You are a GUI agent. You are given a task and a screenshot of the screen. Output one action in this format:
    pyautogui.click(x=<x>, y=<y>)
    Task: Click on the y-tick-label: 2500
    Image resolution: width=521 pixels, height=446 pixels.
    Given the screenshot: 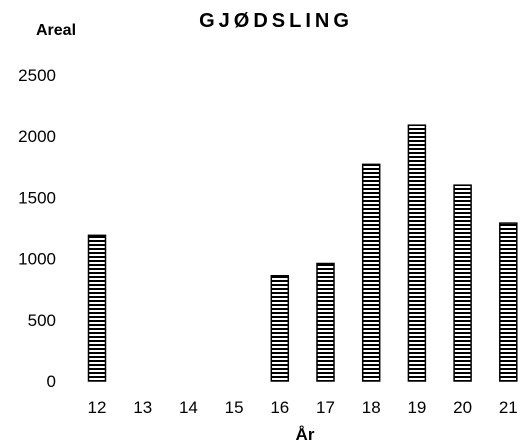 What is the action you would take?
    pyautogui.click(x=37, y=75)
    